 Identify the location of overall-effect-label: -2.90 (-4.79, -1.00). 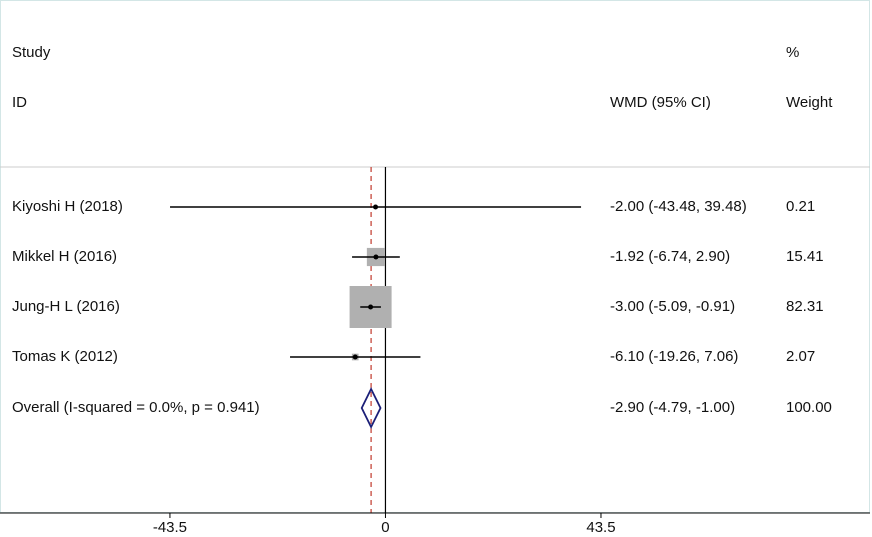
(672, 407).